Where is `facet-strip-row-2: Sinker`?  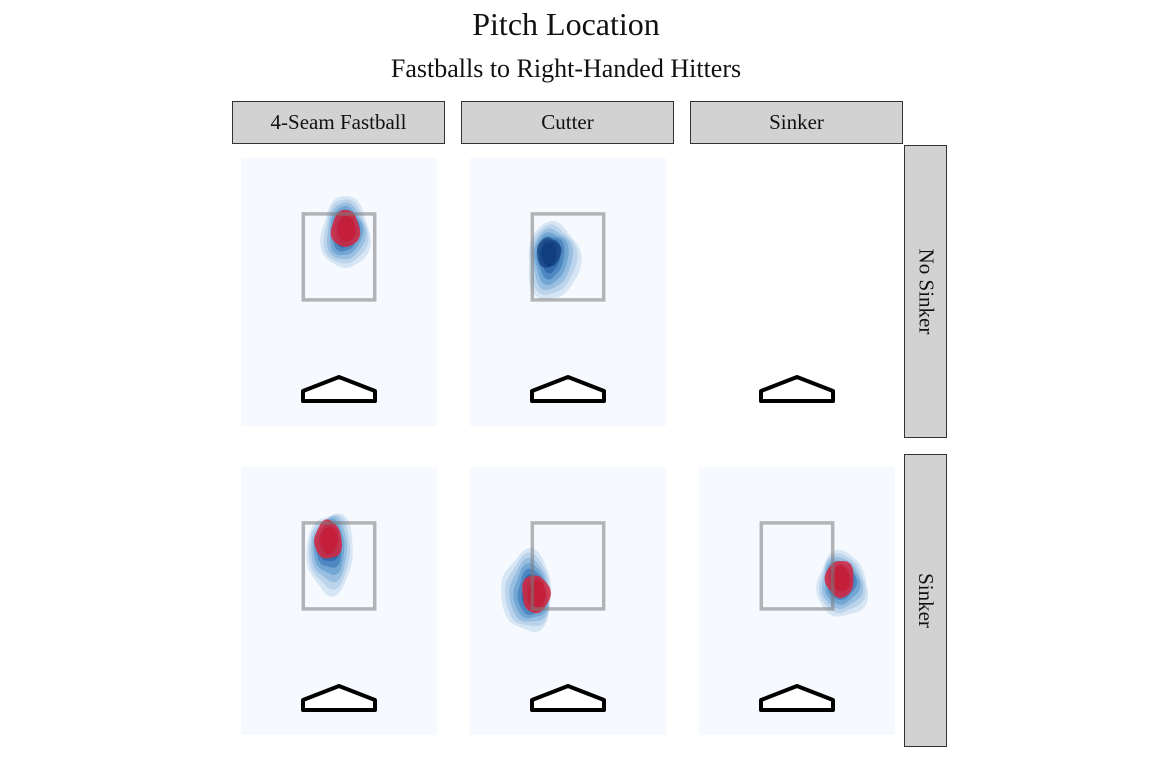
facet-strip-row-2: Sinker is located at coordinates (925, 600).